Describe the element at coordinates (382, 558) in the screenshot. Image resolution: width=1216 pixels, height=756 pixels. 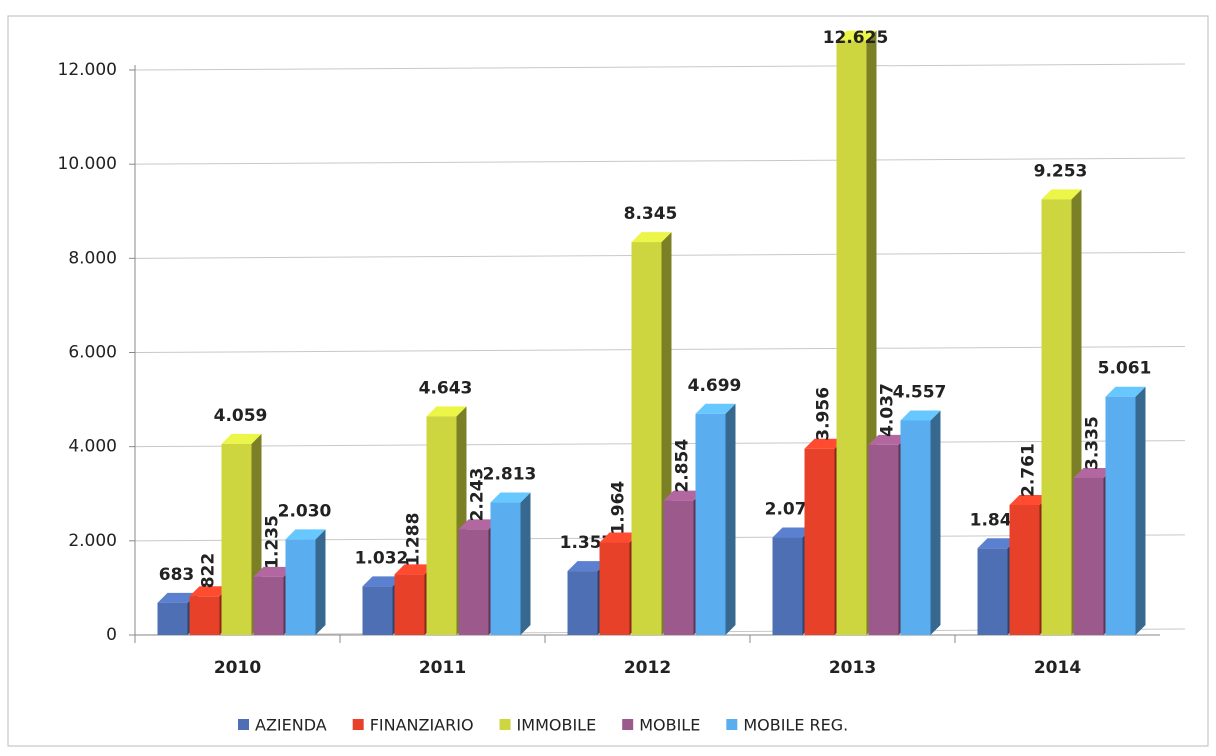
I see `value-label: 1.032` at that location.